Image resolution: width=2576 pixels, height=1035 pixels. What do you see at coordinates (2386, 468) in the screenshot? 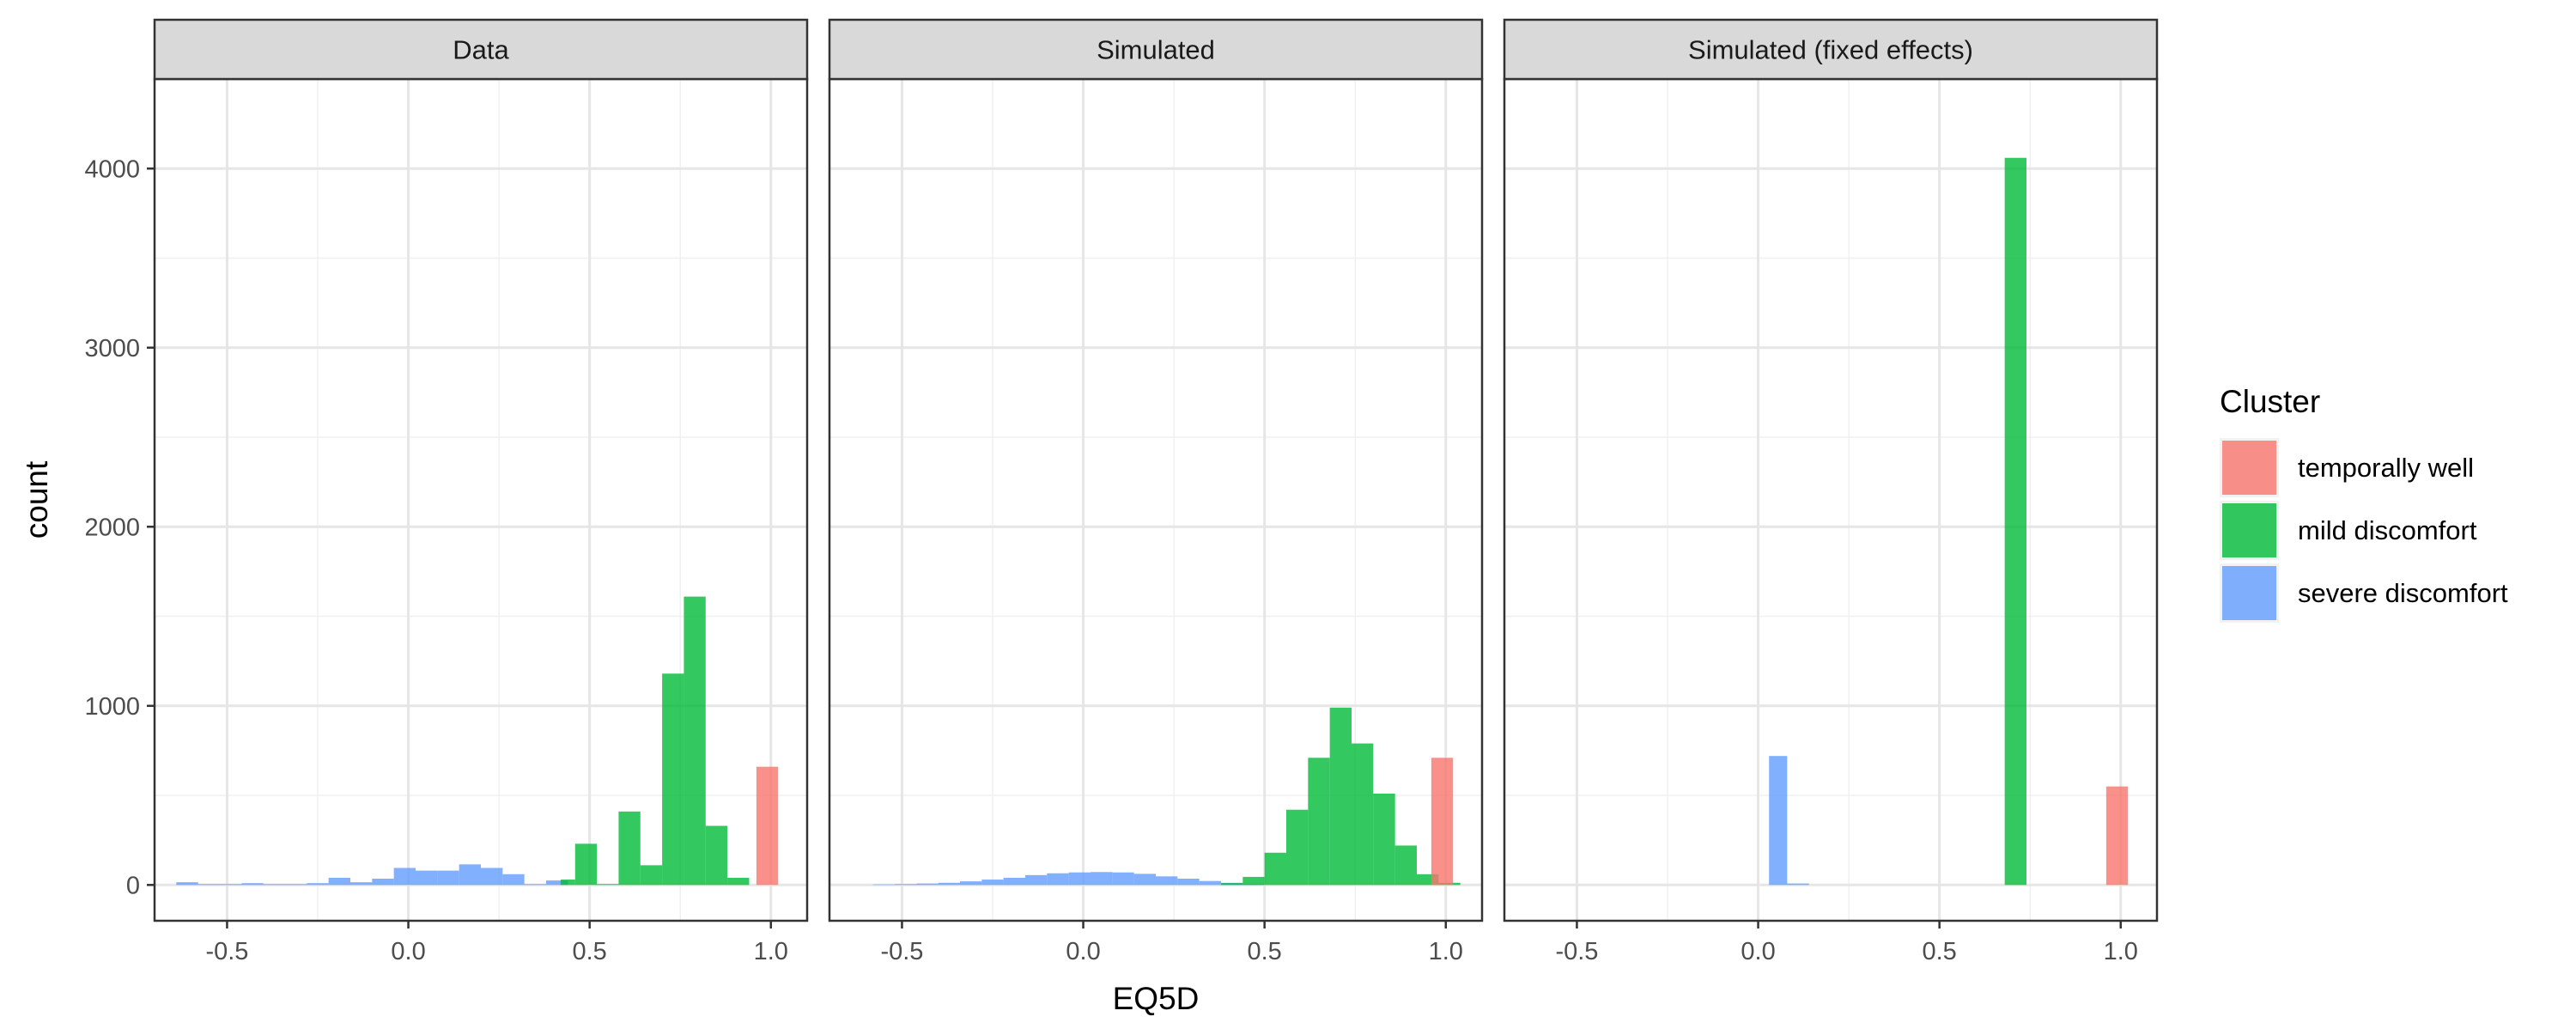
I see `legend-label-temporally-well: temporally well` at bounding box center [2386, 468].